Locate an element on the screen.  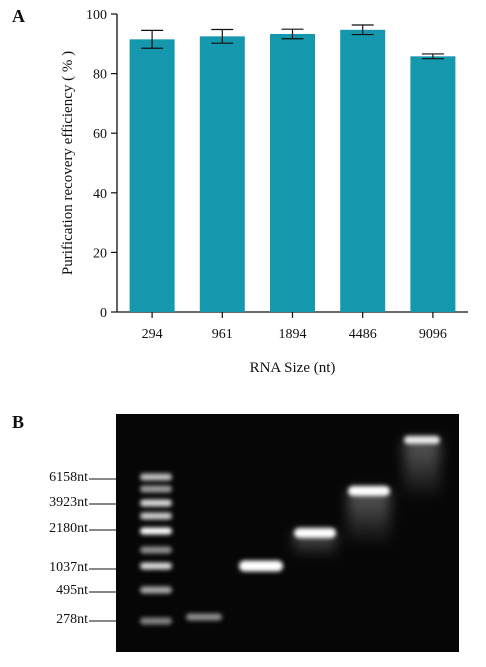
x-tick-label: 9096 is located at coordinates (433, 334).